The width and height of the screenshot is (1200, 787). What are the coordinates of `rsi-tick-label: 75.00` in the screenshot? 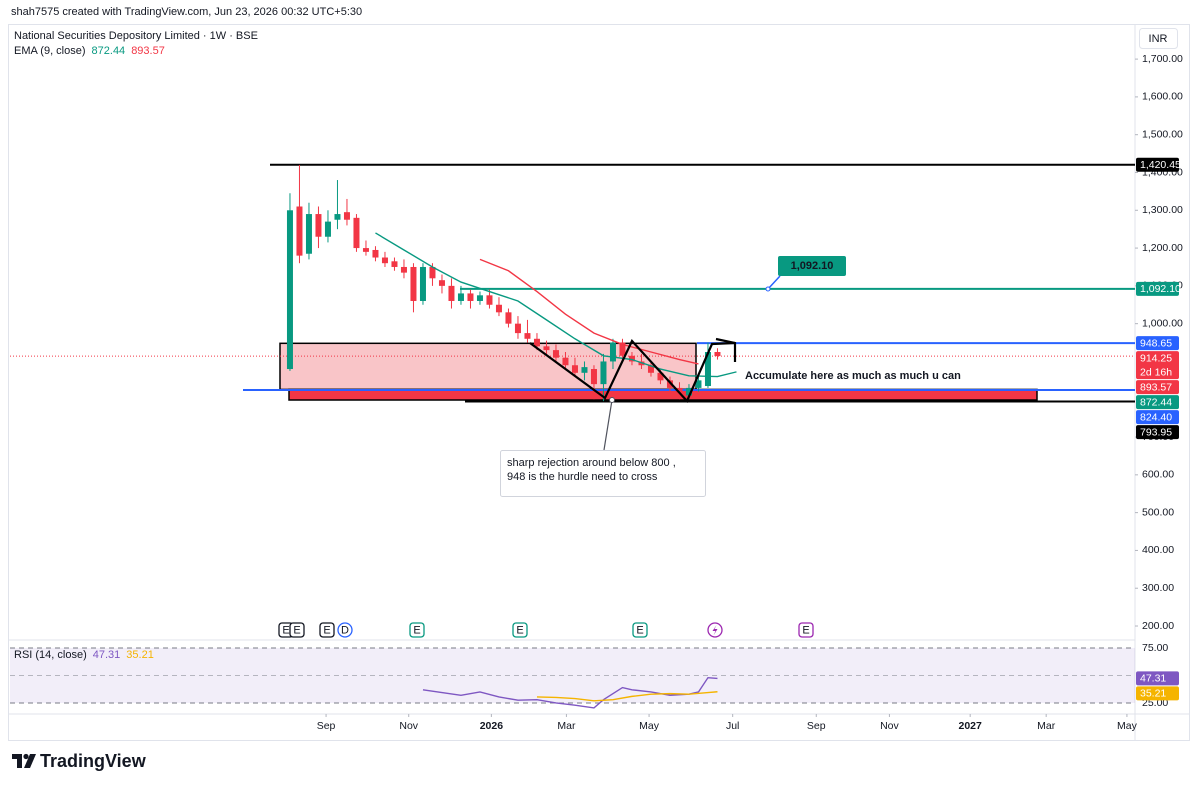 It's located at (1155, 648).